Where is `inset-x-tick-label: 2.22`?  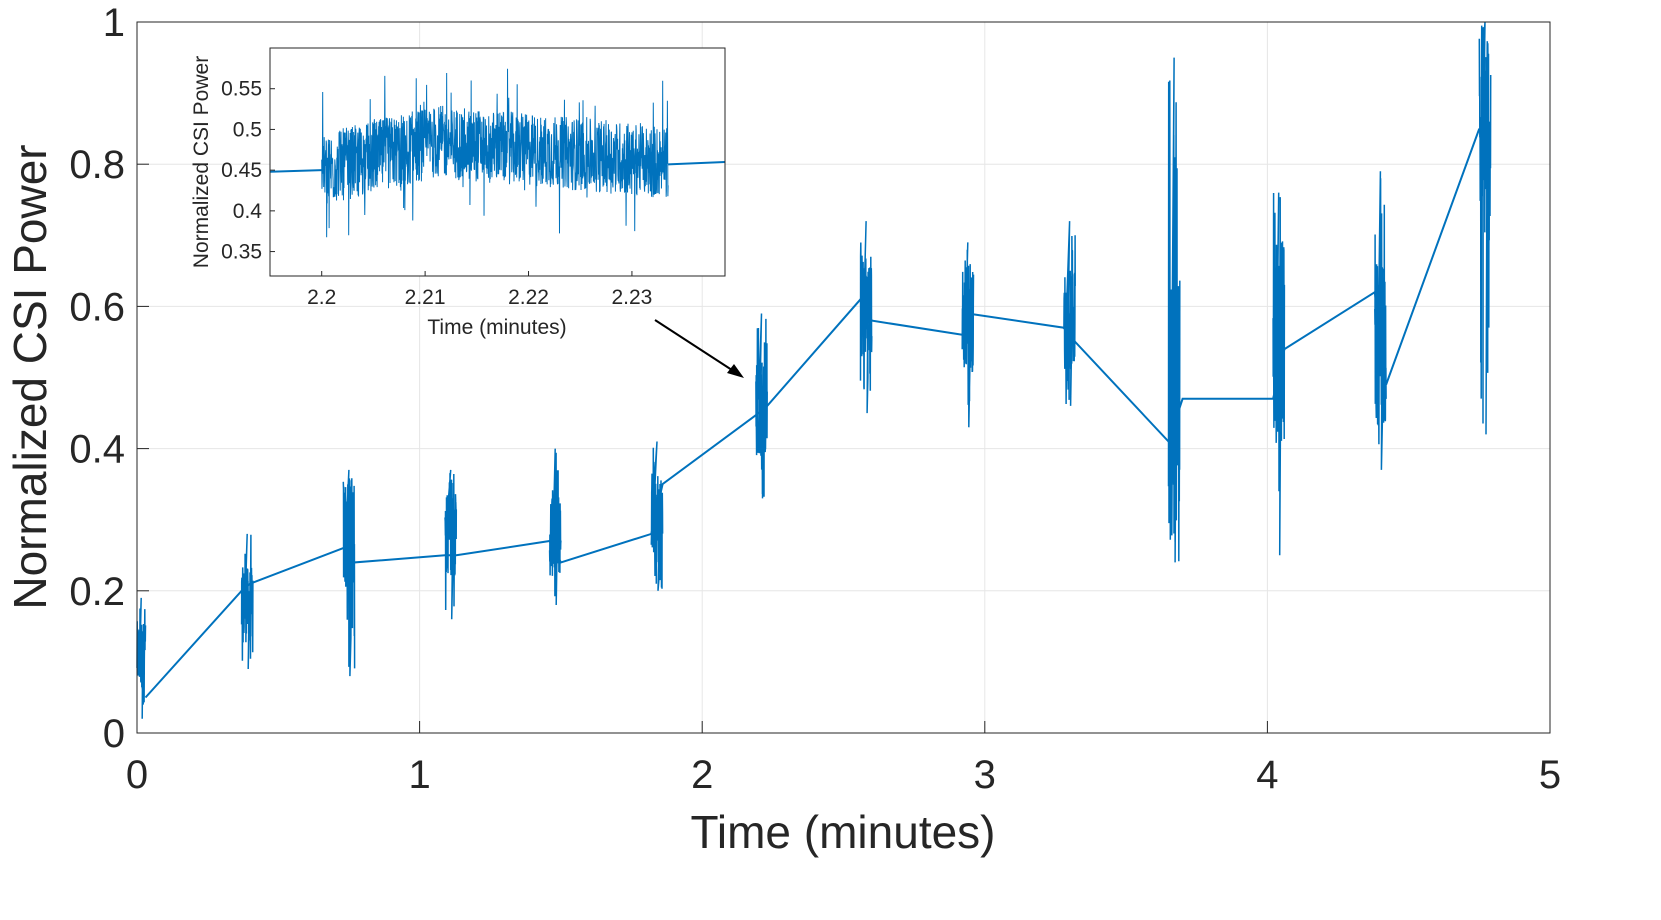
inset-x-tick-label: 2.22 is located at coordinates (528, 297).